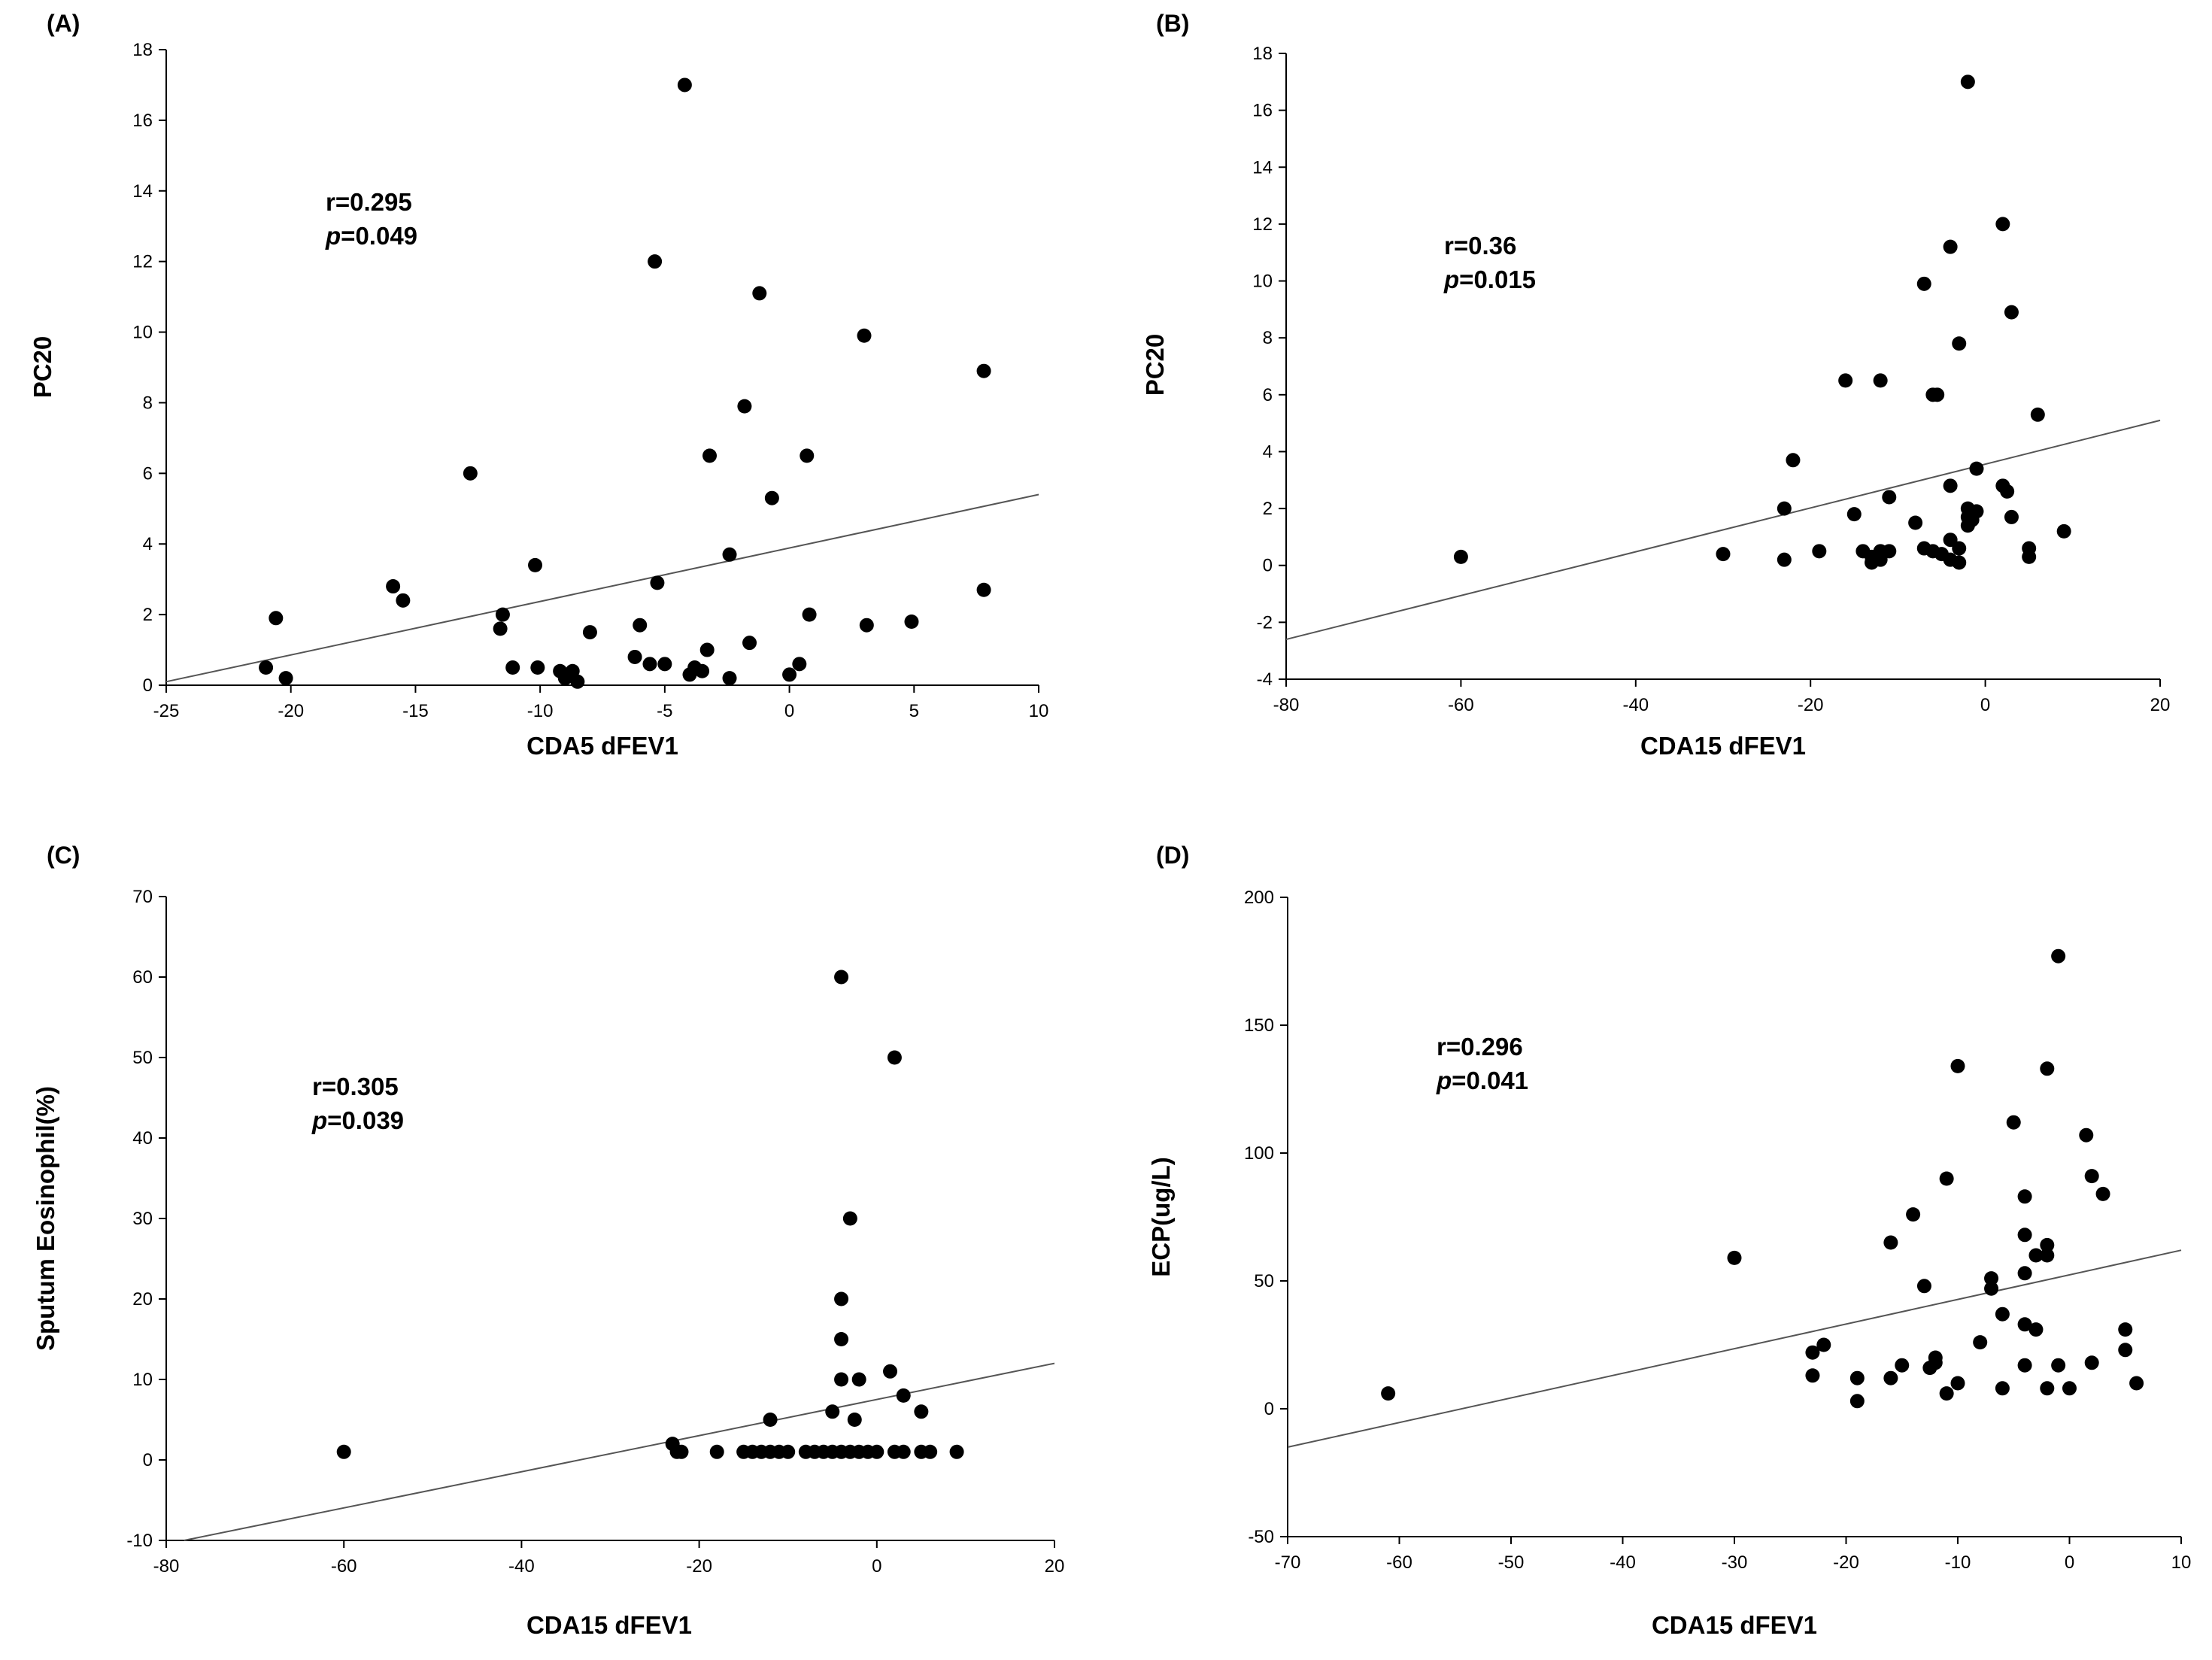 The width and height of the screenshot is (2212, 1660). I want to click on x-tick-label: -60, so click(1399, 1562).